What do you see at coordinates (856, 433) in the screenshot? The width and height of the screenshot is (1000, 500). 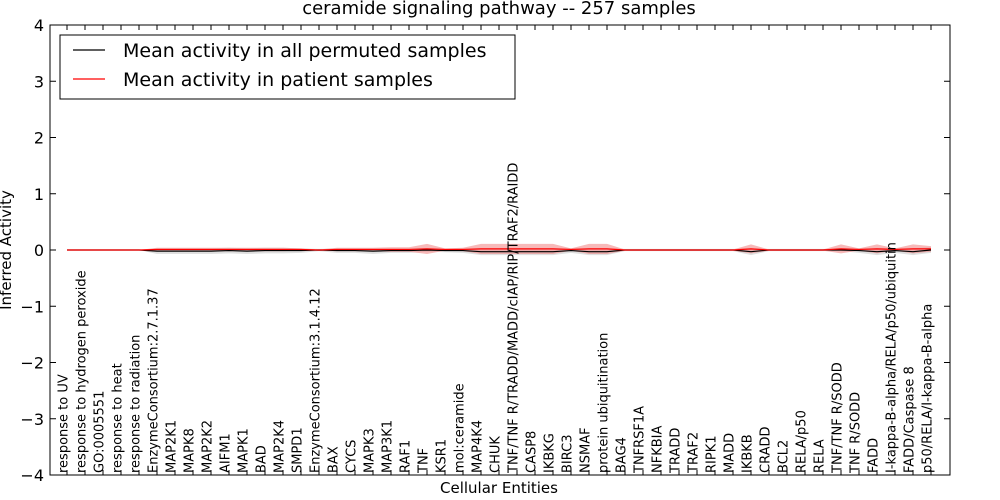 I see `x-tick-label: TNF R/SODD` at bounding box center [856, 433].